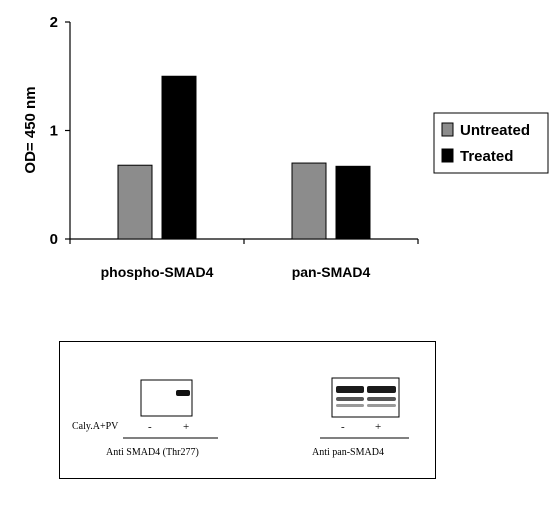  What do you see at coordinates (378, 427) in the screenshot?
I see `lane2-plus-label: +` at bounding box center [378, 427].